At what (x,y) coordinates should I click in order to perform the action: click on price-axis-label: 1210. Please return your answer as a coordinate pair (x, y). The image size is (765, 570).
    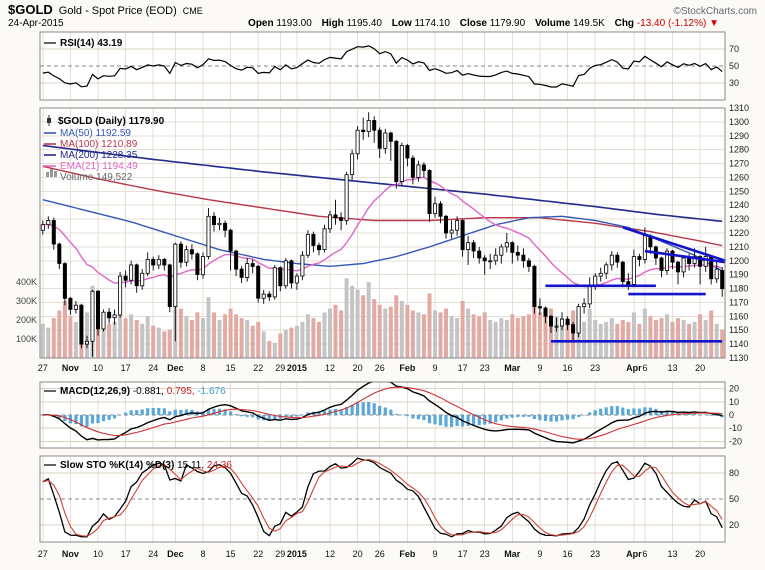
    Looking at the image, I should click on (739, 247).